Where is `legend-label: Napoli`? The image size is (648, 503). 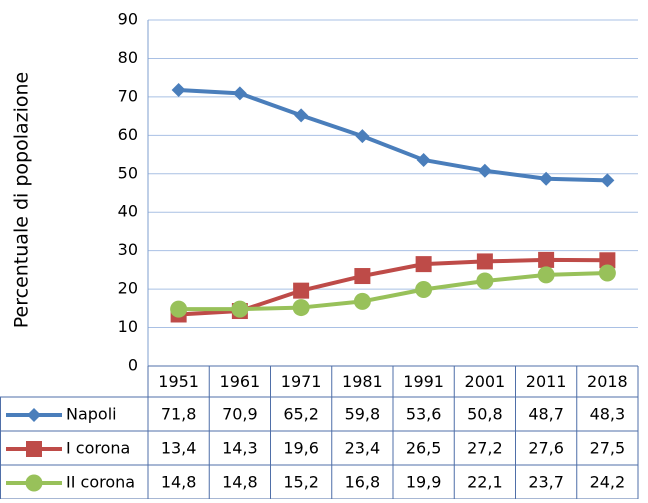 legend-label: Napoli is located at coordinates (91, 414).